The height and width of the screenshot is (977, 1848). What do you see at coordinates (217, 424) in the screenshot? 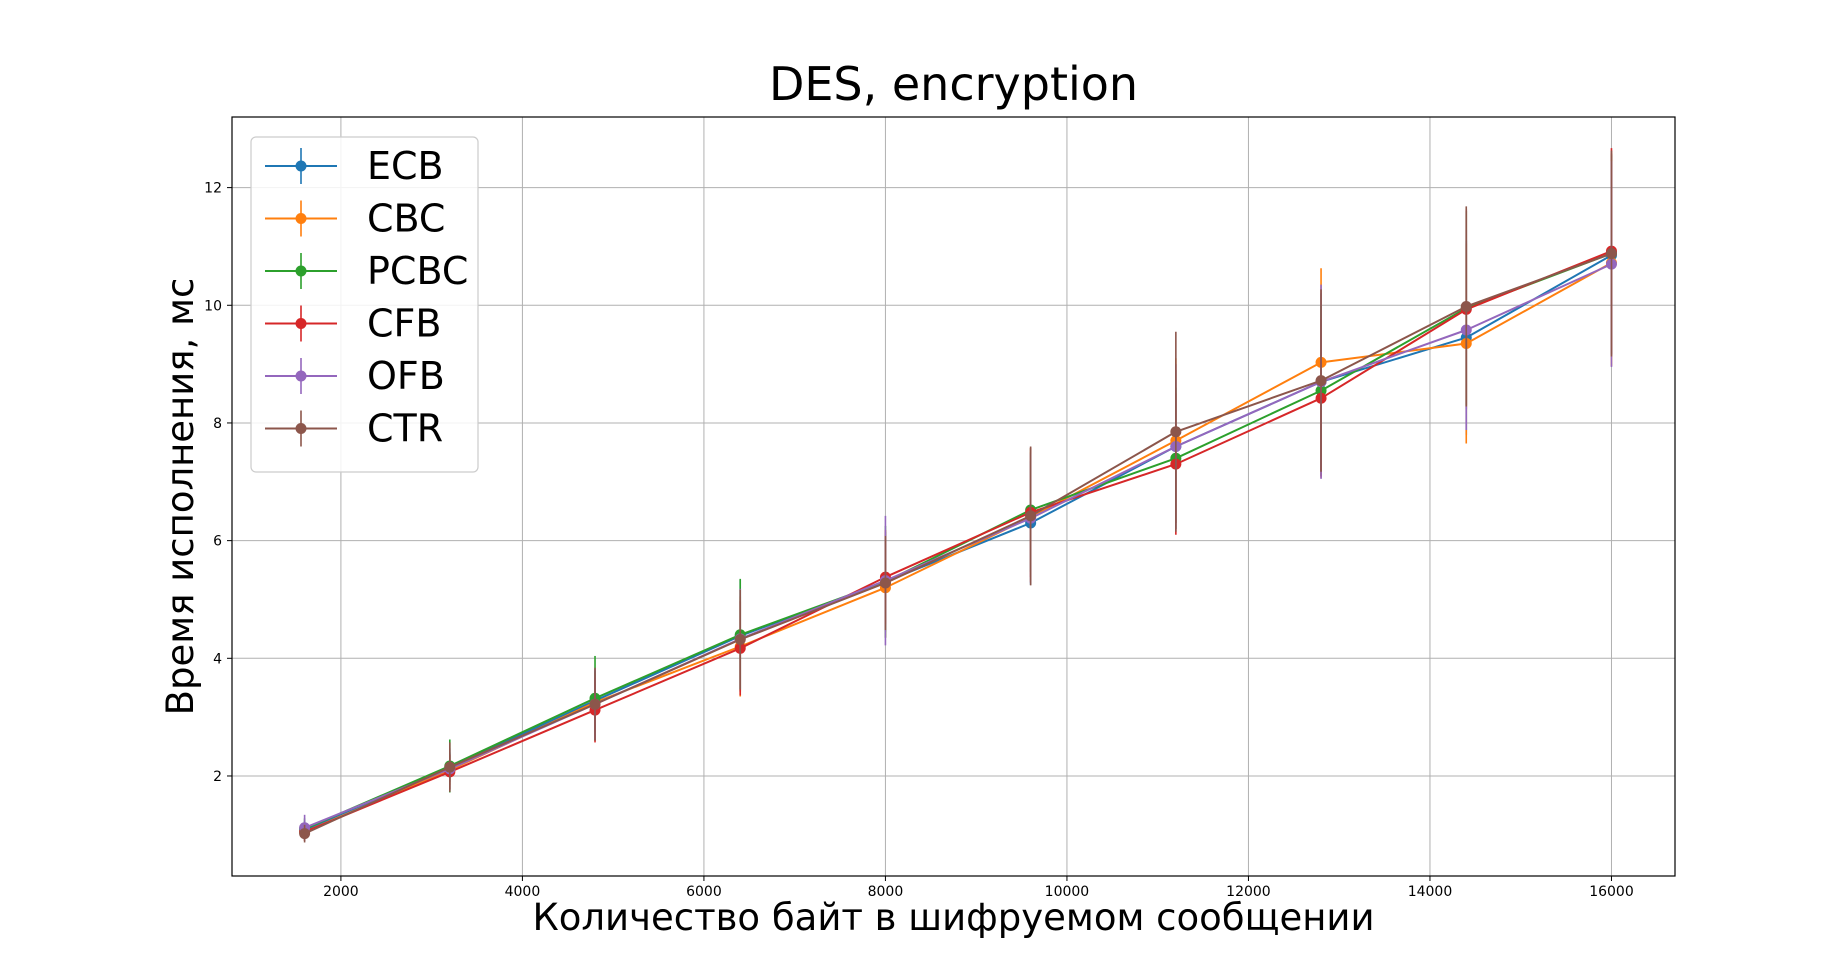
I see `y-tick-label: 8` at bounding box center [217, 424].